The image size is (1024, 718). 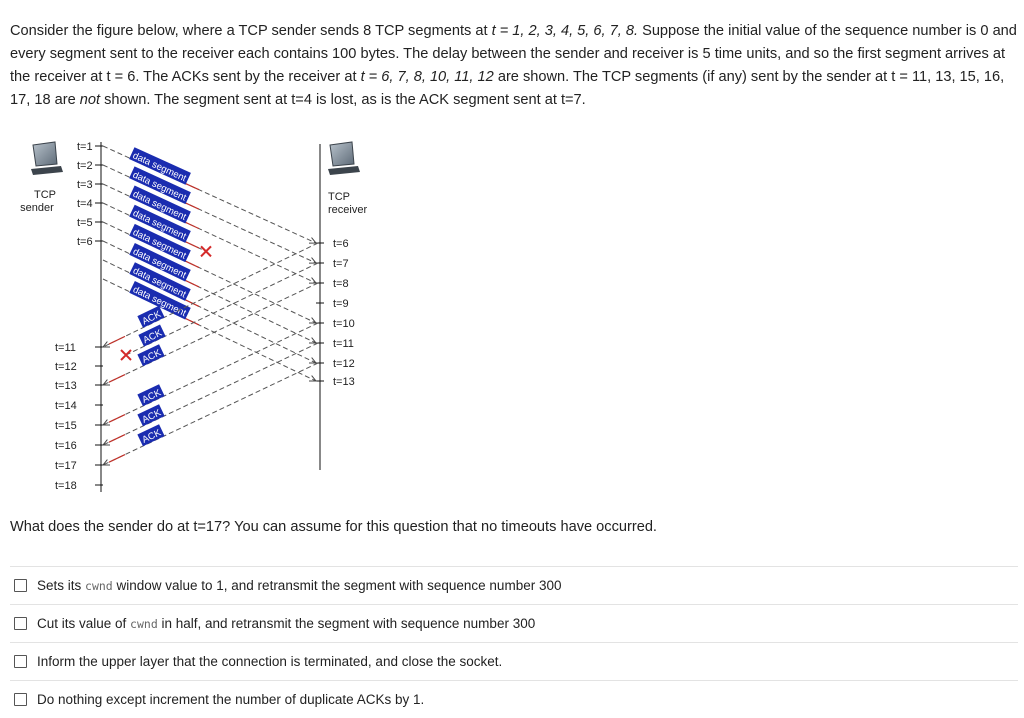 What do you see at coordinates (144, 624) in the screenshot?
I see `answer-code: cwnd` at bounding box center [144, 624].